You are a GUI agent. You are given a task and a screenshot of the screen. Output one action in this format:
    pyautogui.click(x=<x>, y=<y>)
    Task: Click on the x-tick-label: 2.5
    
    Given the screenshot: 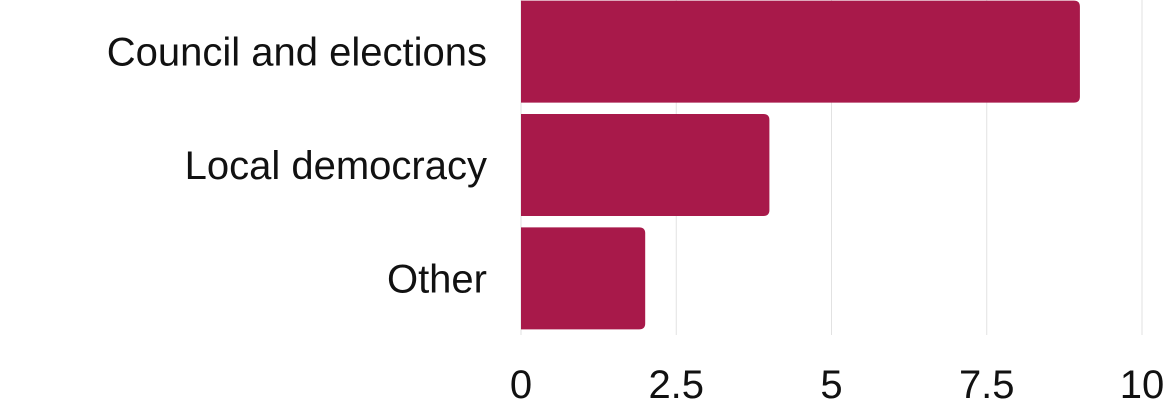 What is the action you would take?
    pyautogui.click(x=676, y=385)
    